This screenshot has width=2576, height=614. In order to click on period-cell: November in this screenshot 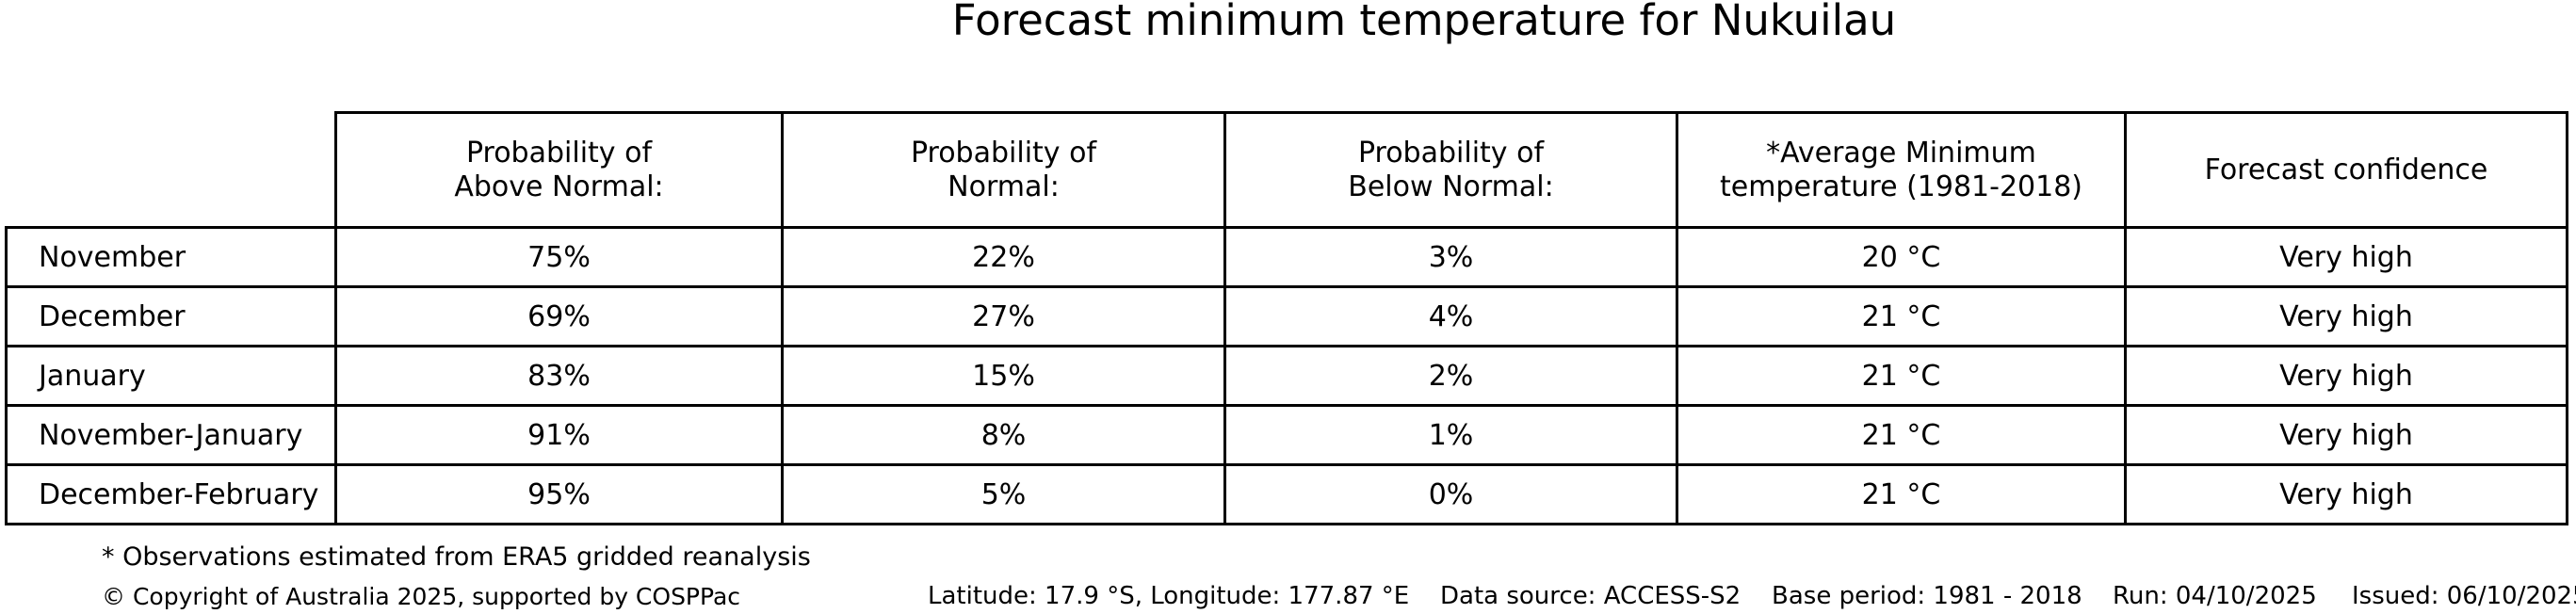, I will do `click(171, 257)`.